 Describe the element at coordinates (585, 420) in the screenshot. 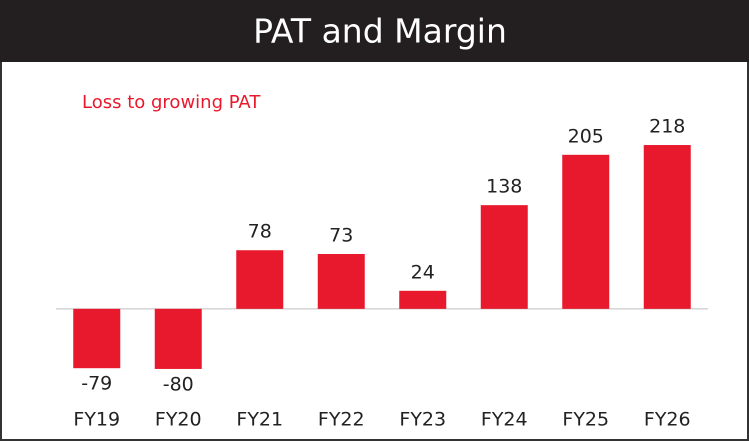

I see `x-tick-label: FY25` at that location.